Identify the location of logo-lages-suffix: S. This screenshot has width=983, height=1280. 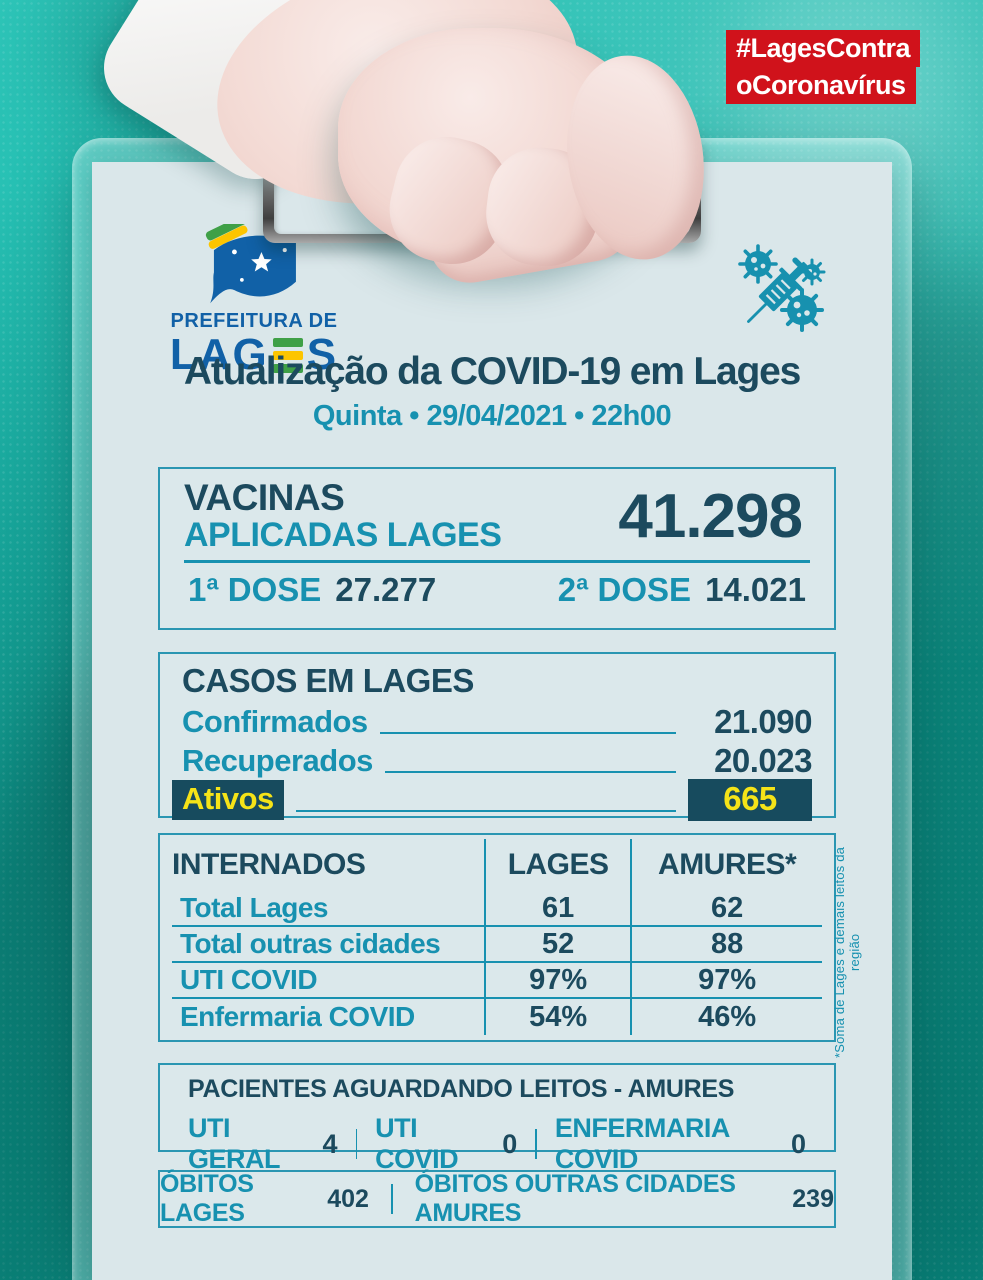
(322, 354).